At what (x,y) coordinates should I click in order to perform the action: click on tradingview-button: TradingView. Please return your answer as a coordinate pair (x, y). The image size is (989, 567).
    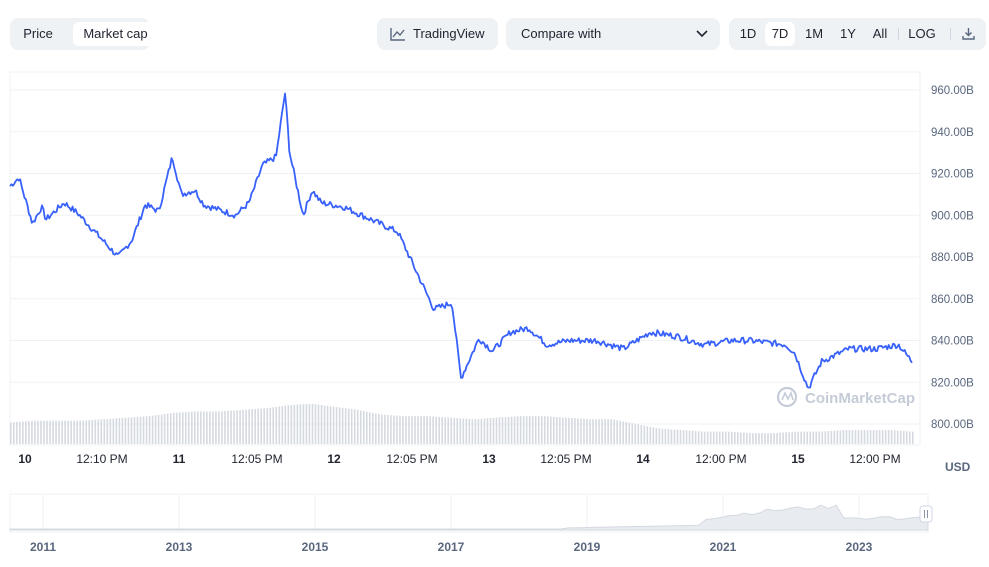
    Looking at the image, I should click on (437, 34).